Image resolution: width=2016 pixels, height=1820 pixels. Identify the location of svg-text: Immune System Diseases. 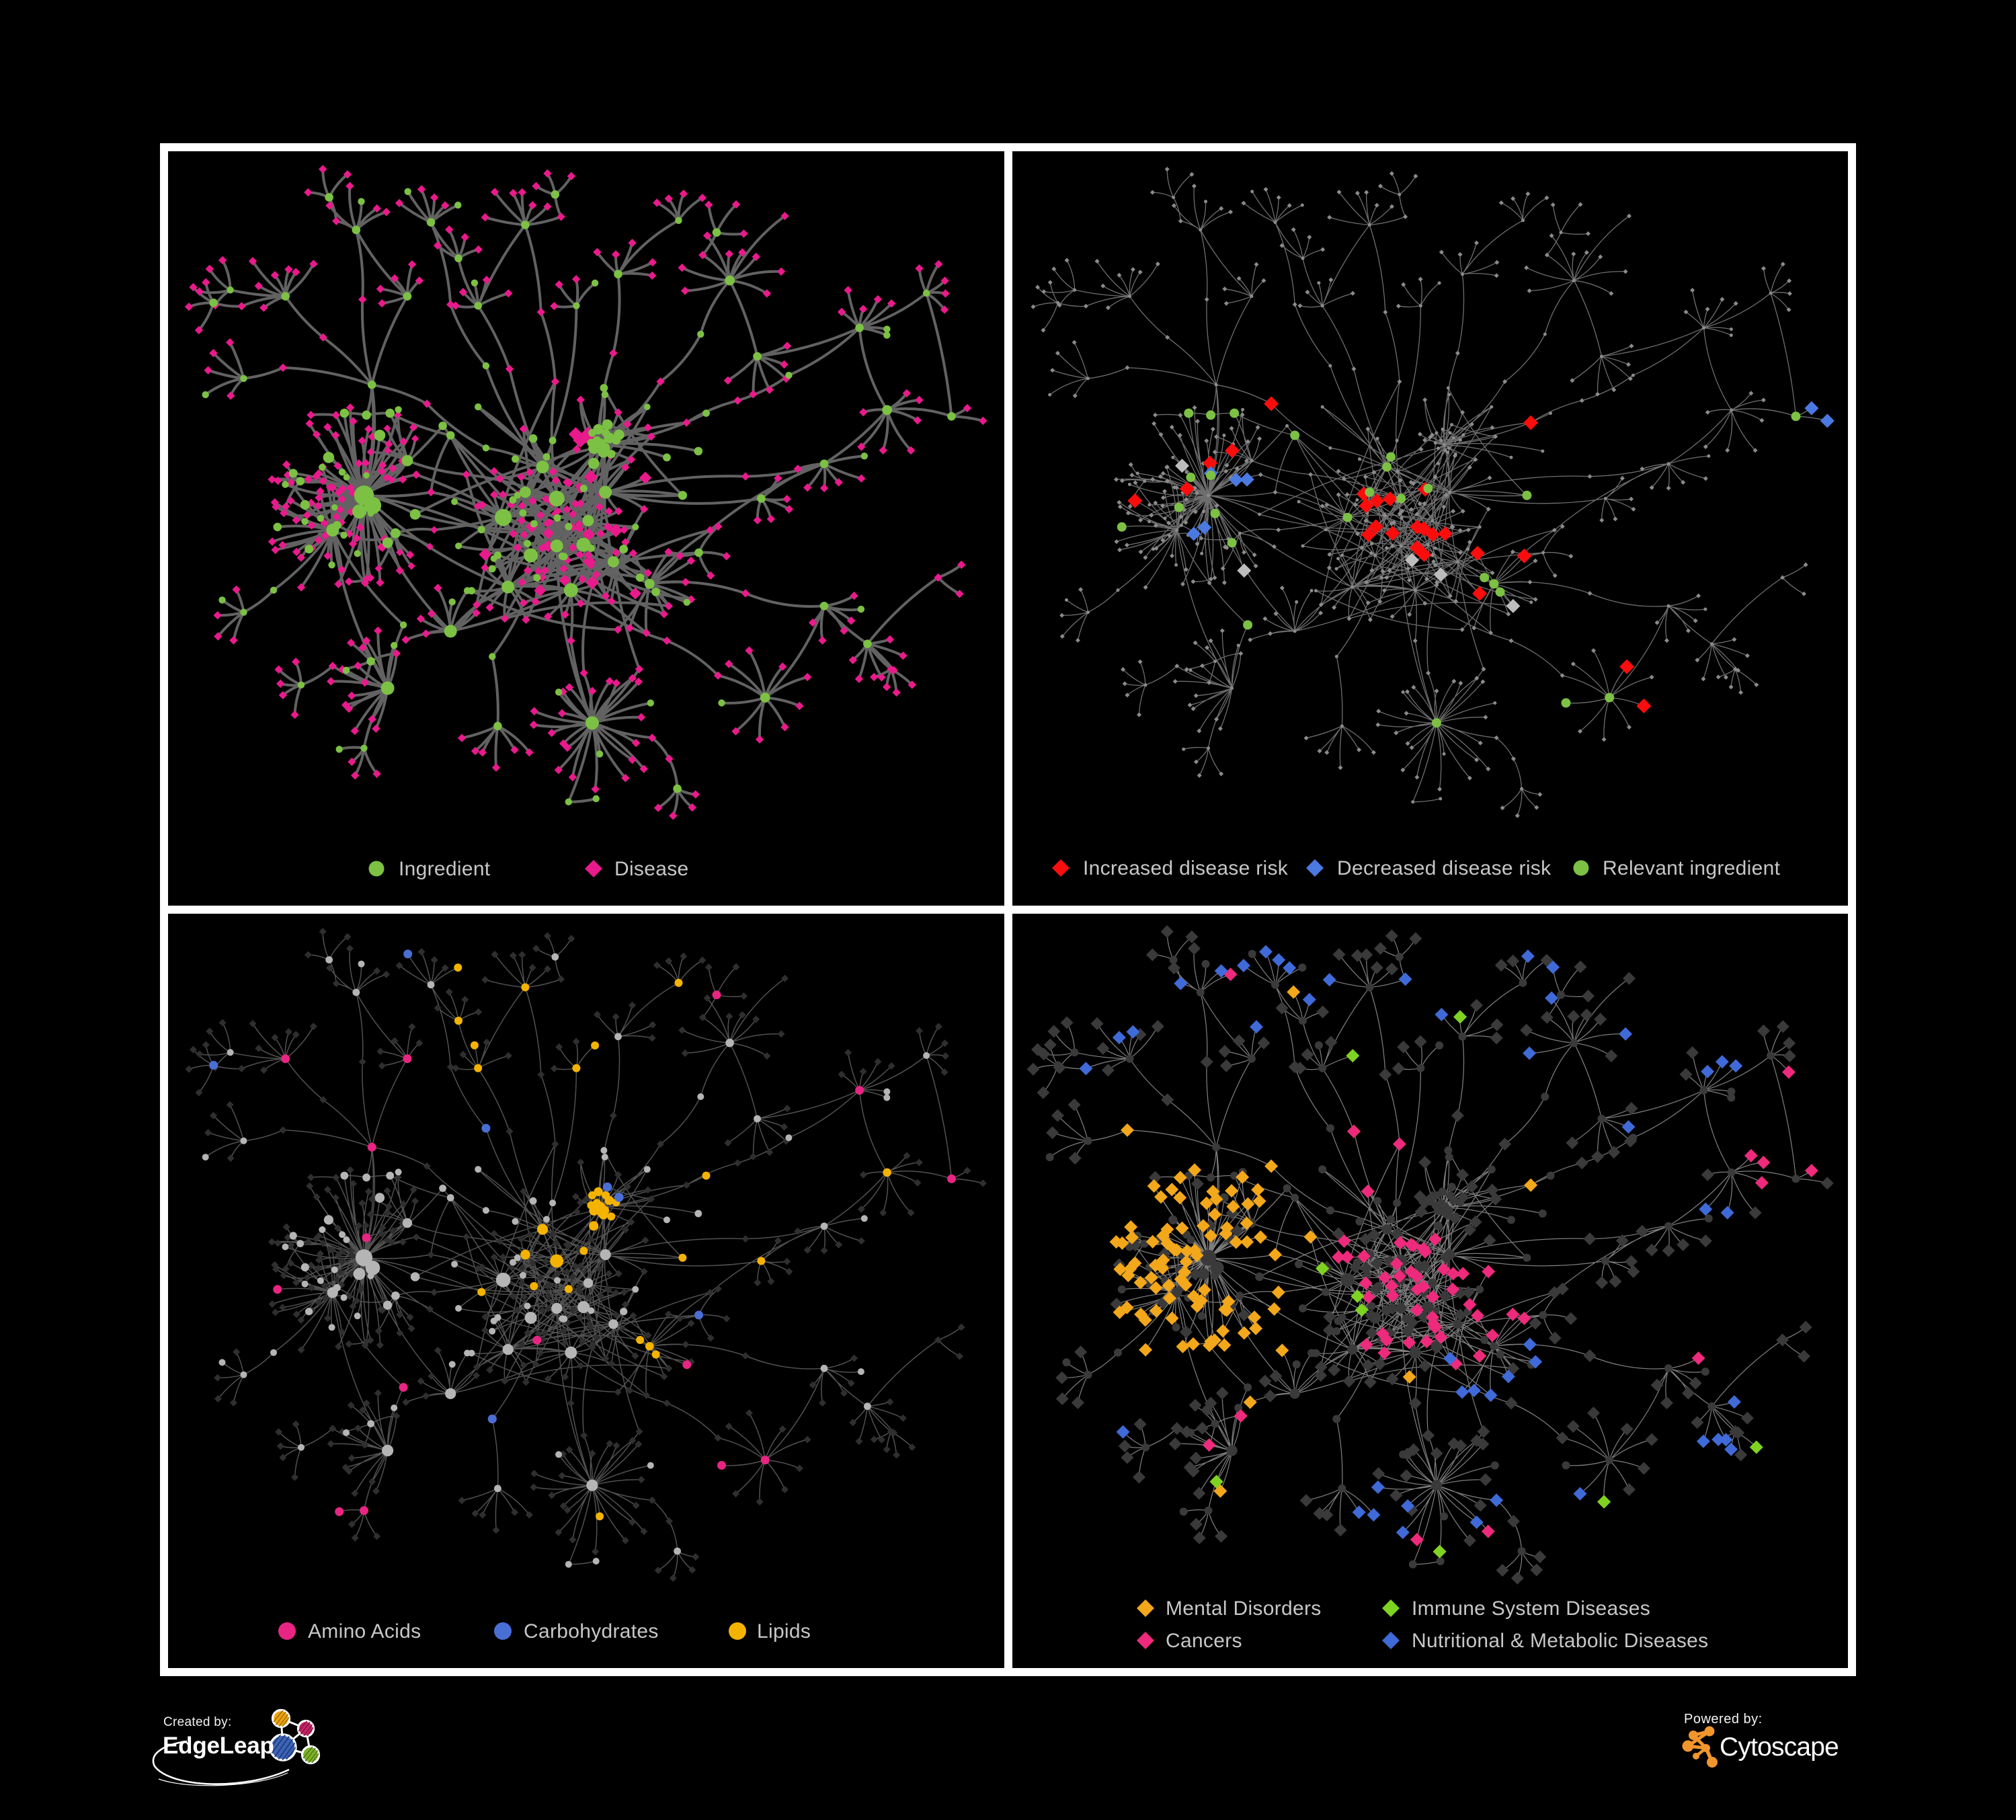
(1531, 1608).